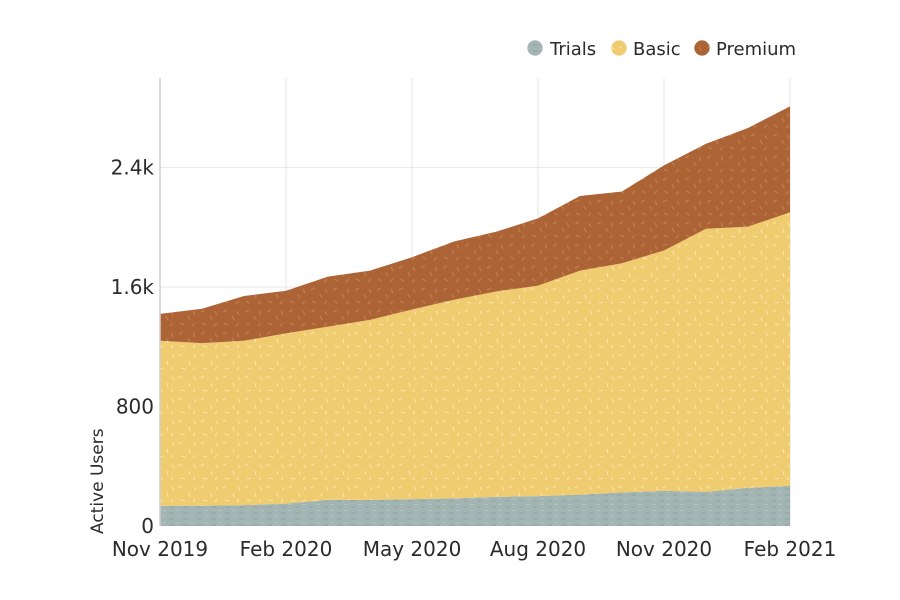 The height and width of the screenshot is (600, 900). I want to click on legend-label: Premium, so click(756, 49).